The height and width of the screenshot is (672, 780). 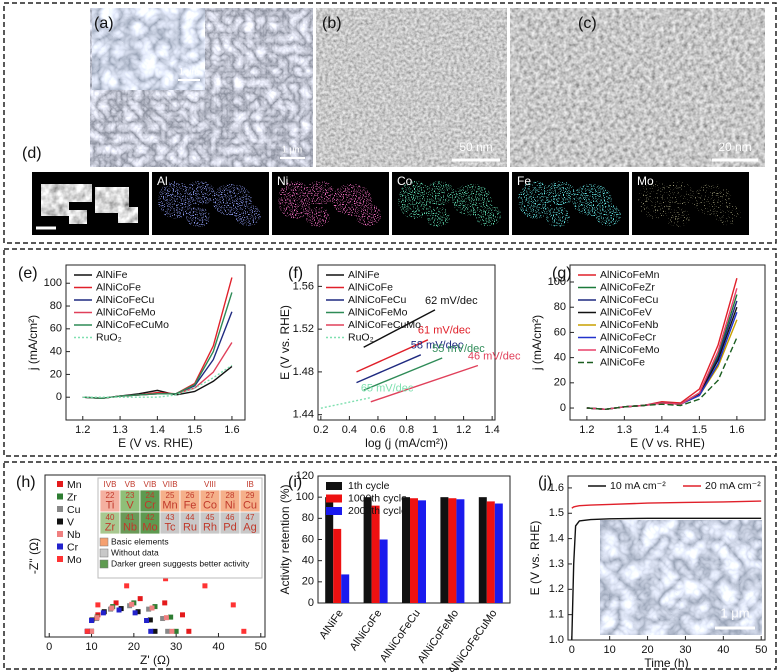 I want to click on panel-label: (g), so click(x=562, y=273).